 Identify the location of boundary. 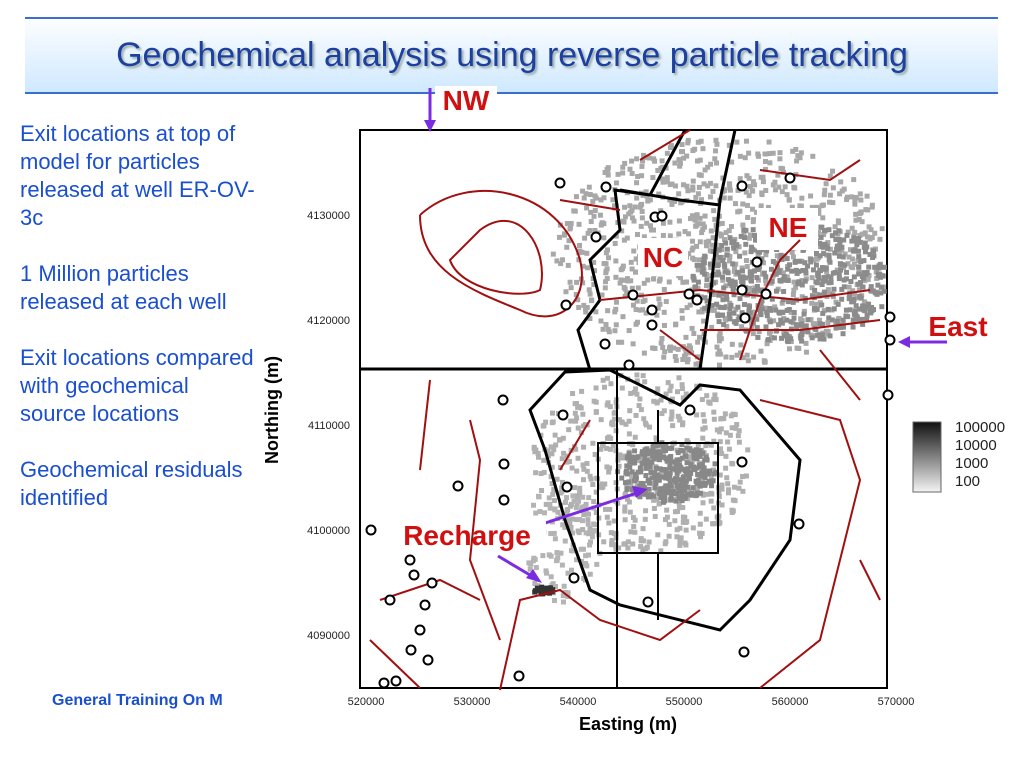
(656, 250).